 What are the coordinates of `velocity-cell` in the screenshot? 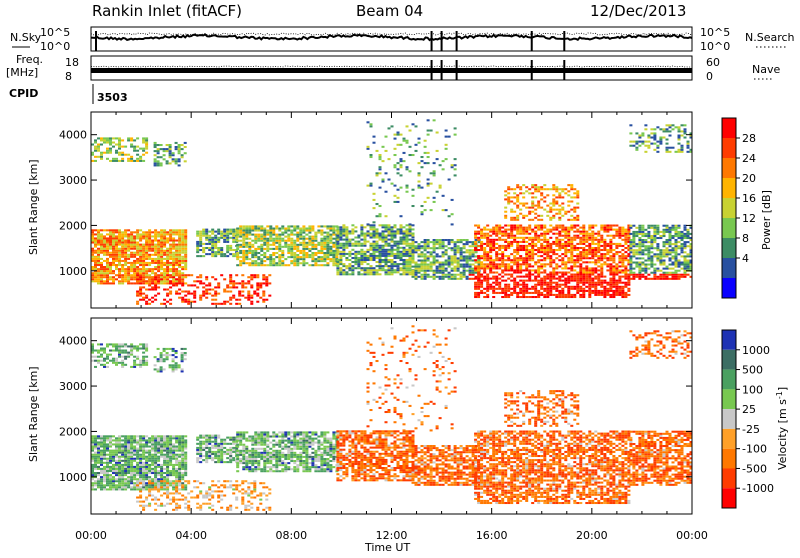 It's located at (95, 447).